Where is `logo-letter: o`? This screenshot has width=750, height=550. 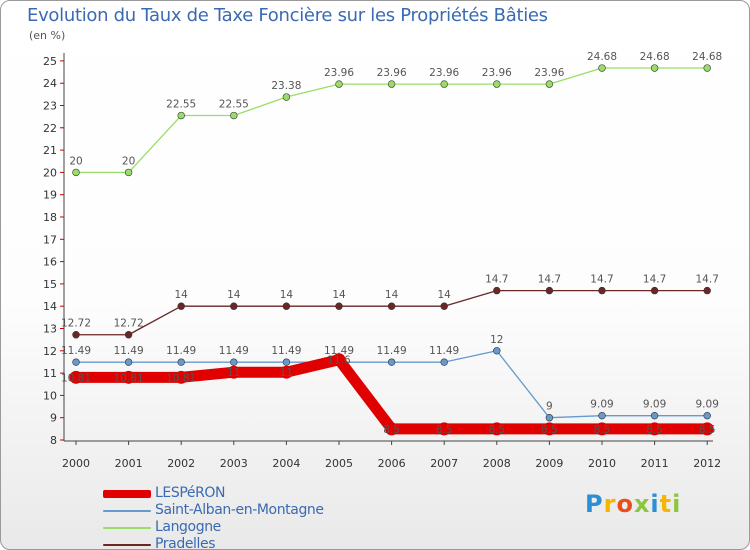 logo-letter: o is located at coordinates (625, 504).